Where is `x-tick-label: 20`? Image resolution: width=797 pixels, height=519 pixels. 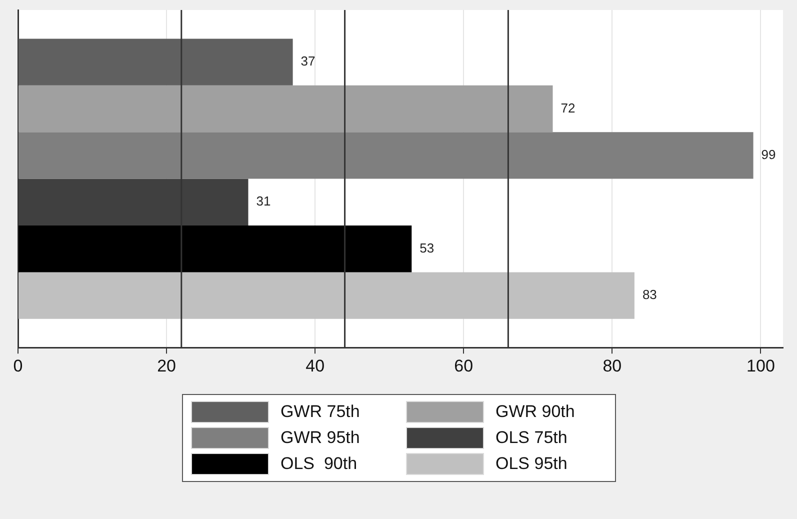
x-tick-label: 20 is located at coordinates (166, 366).